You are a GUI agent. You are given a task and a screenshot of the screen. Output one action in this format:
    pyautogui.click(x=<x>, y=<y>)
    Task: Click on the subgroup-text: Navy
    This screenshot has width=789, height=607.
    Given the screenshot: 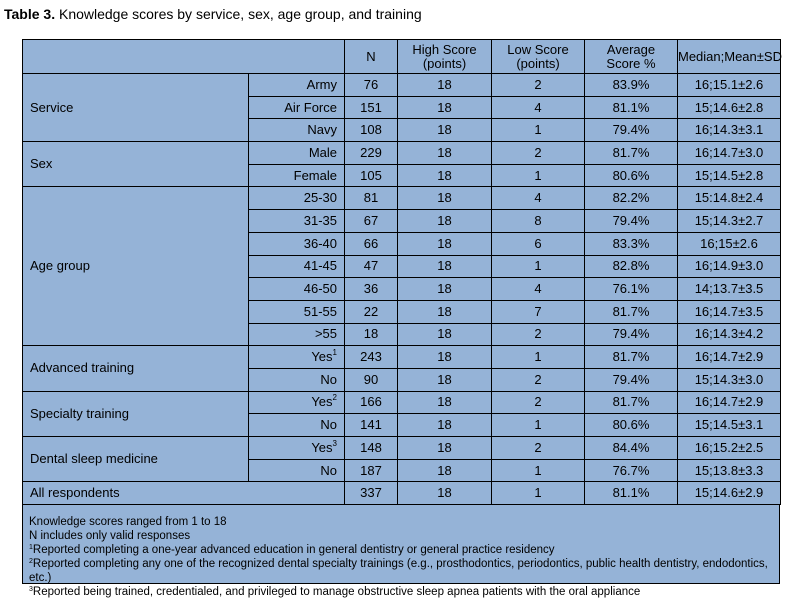 What is the action you would take?
    pyautogui.click(x=322, y=130)
    